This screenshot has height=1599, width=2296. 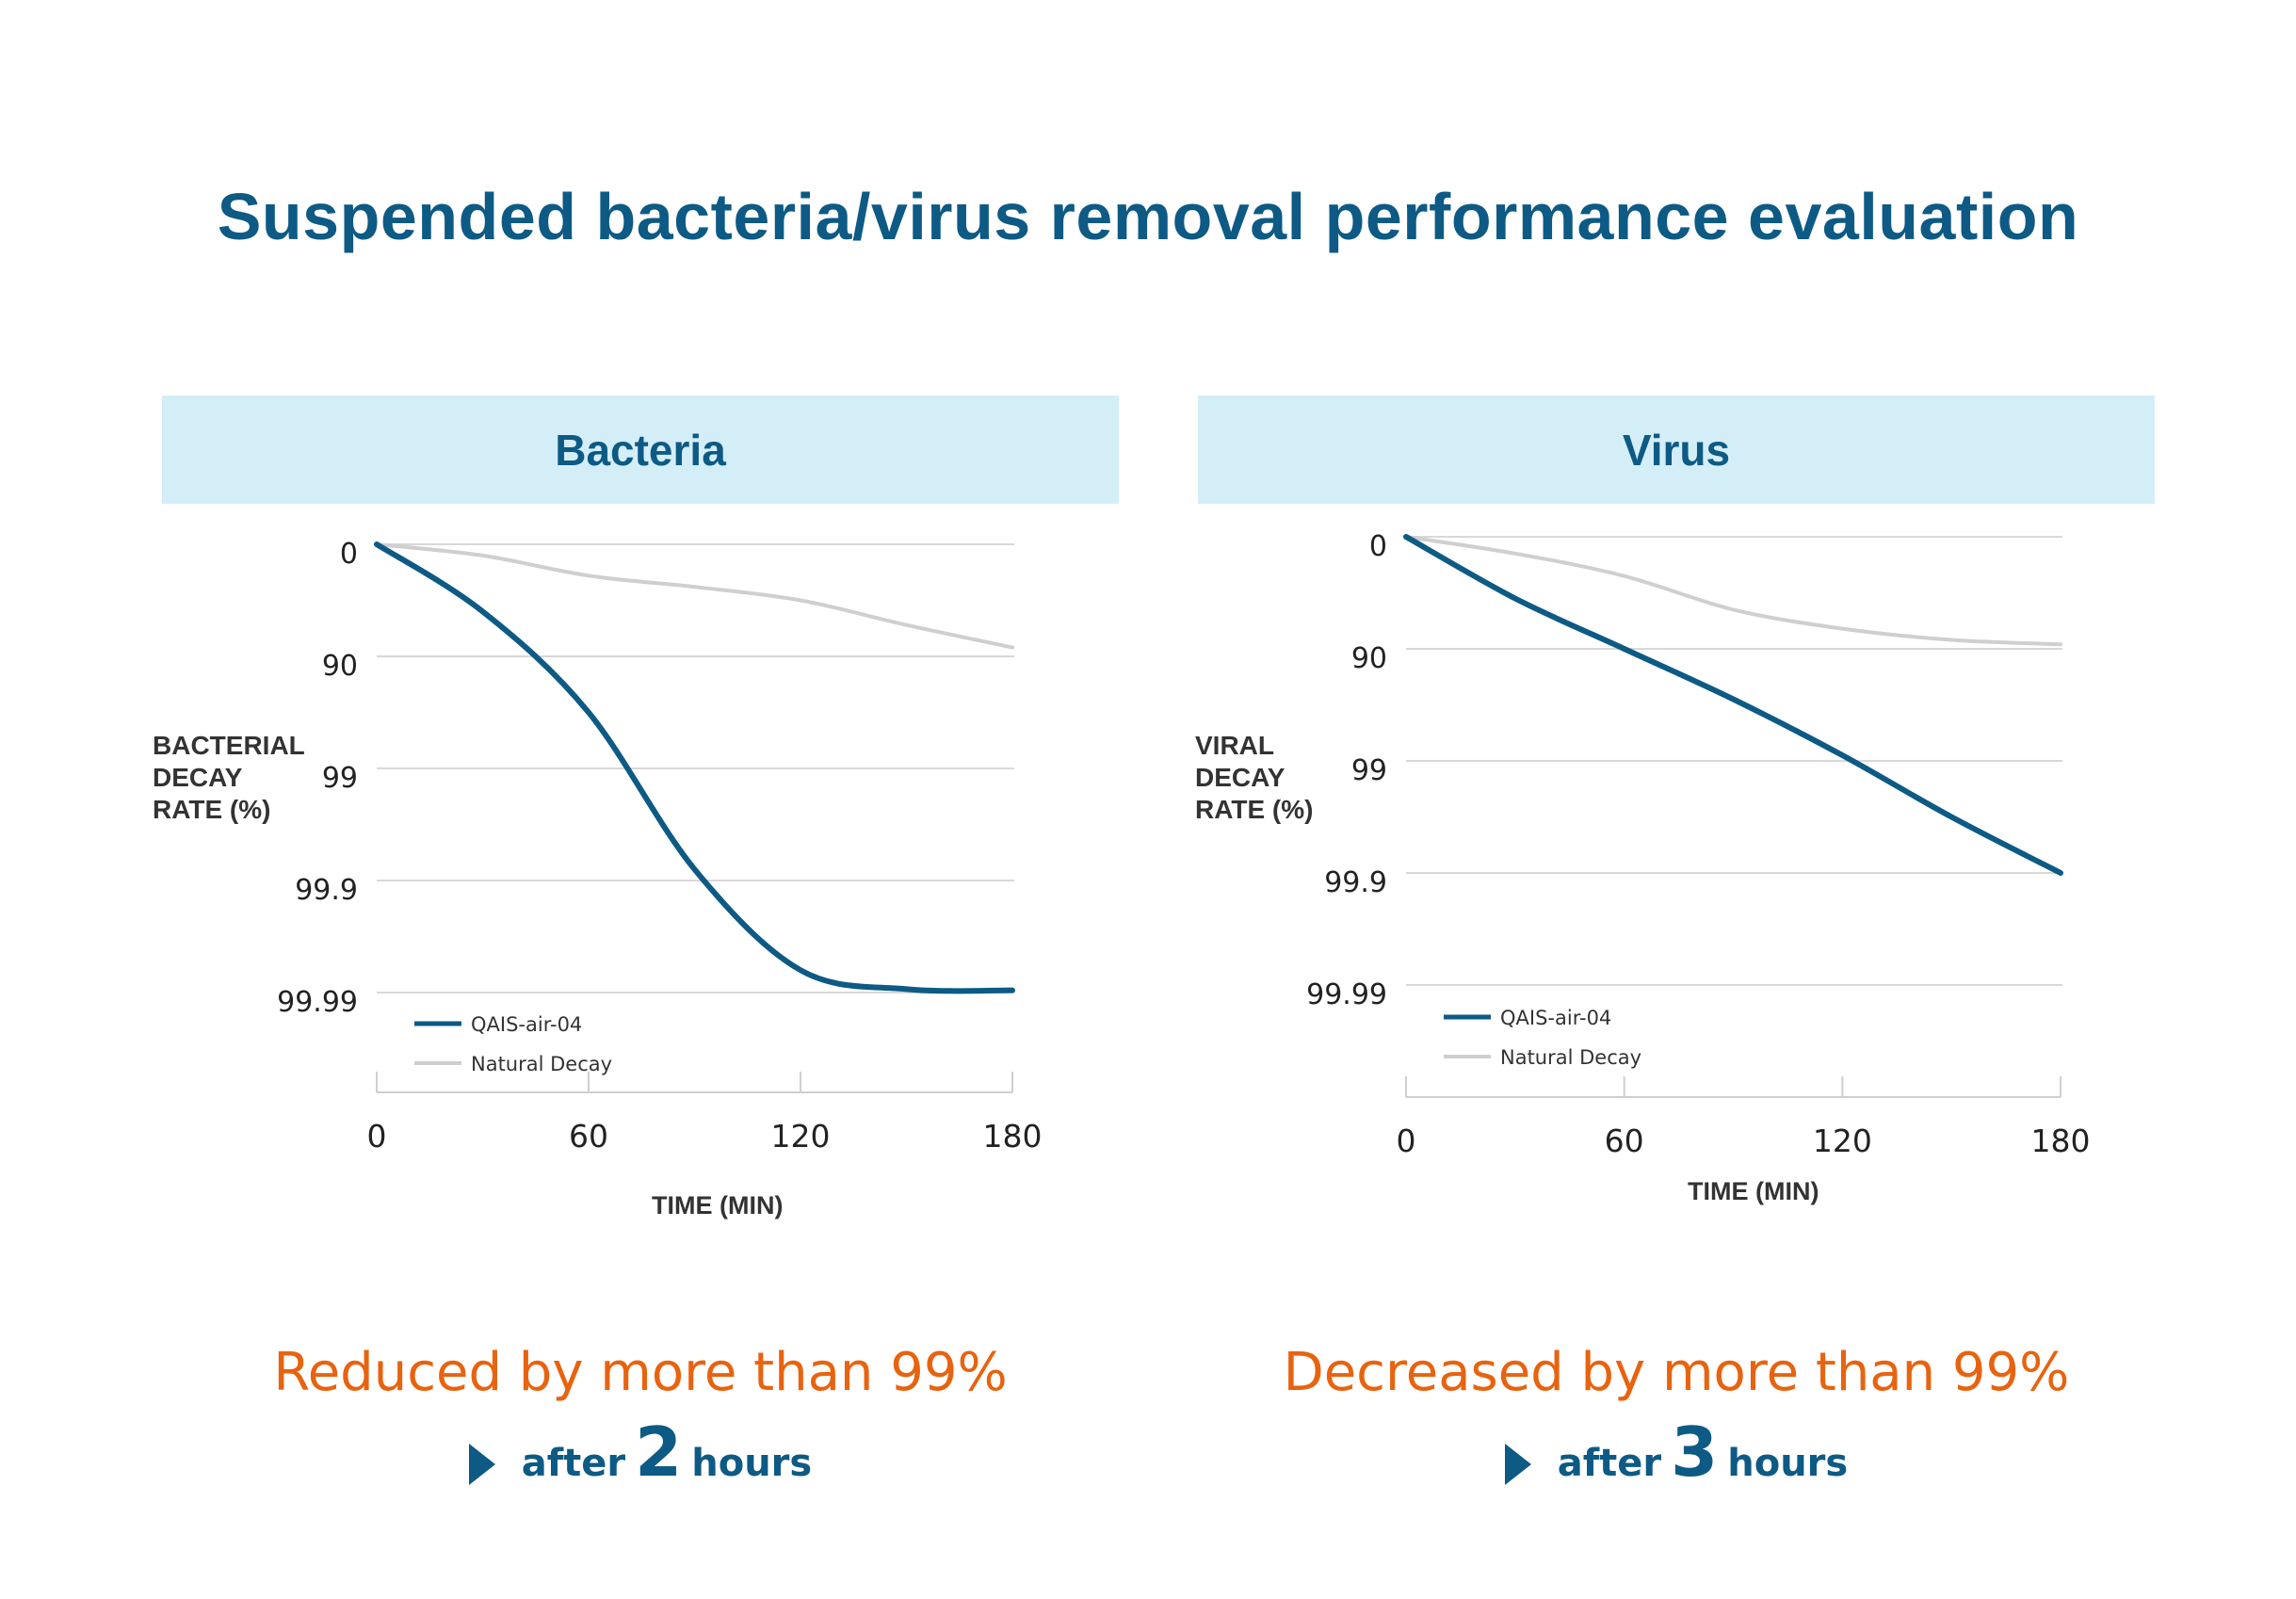 What do you see at coordinates (1753, 1191) in the screenshot?
I see `virus-x-axis-label: TIME (MIN)` at bounding box center [1753, 1191].